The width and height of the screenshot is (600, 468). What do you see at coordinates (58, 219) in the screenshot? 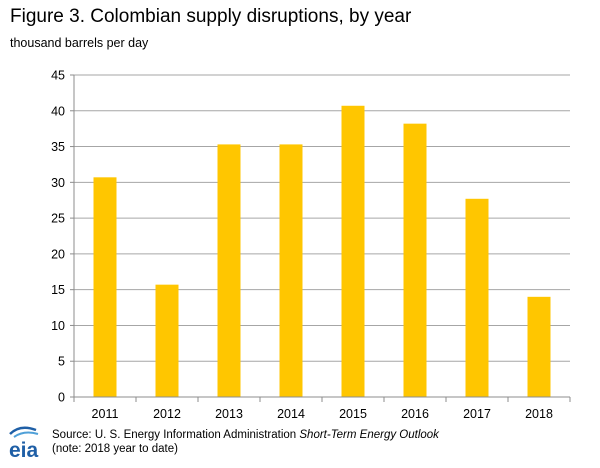
I see `y-tick-label: 25` at bounding box center [58, 219].